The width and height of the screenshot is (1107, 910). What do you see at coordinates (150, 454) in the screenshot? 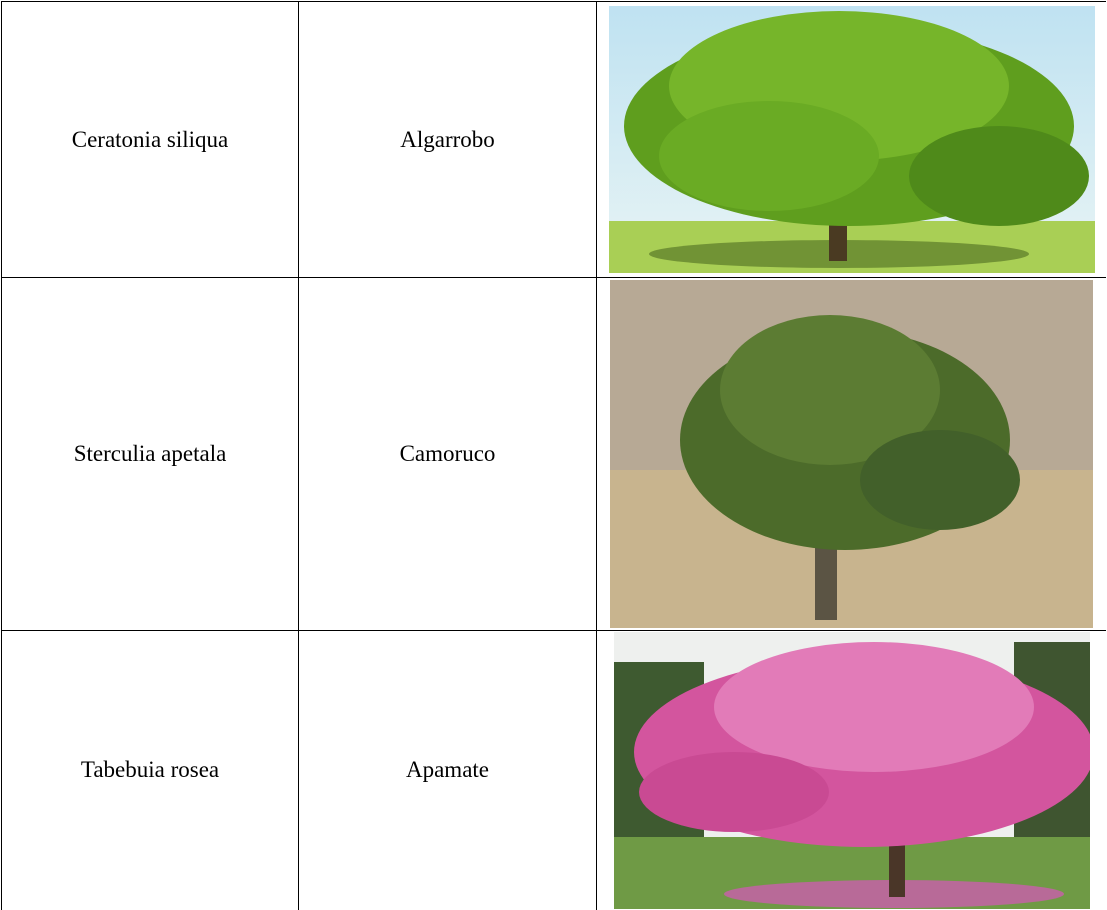
I see `scientific-name: Sterculia apetala` at bounding box center [150, 454].